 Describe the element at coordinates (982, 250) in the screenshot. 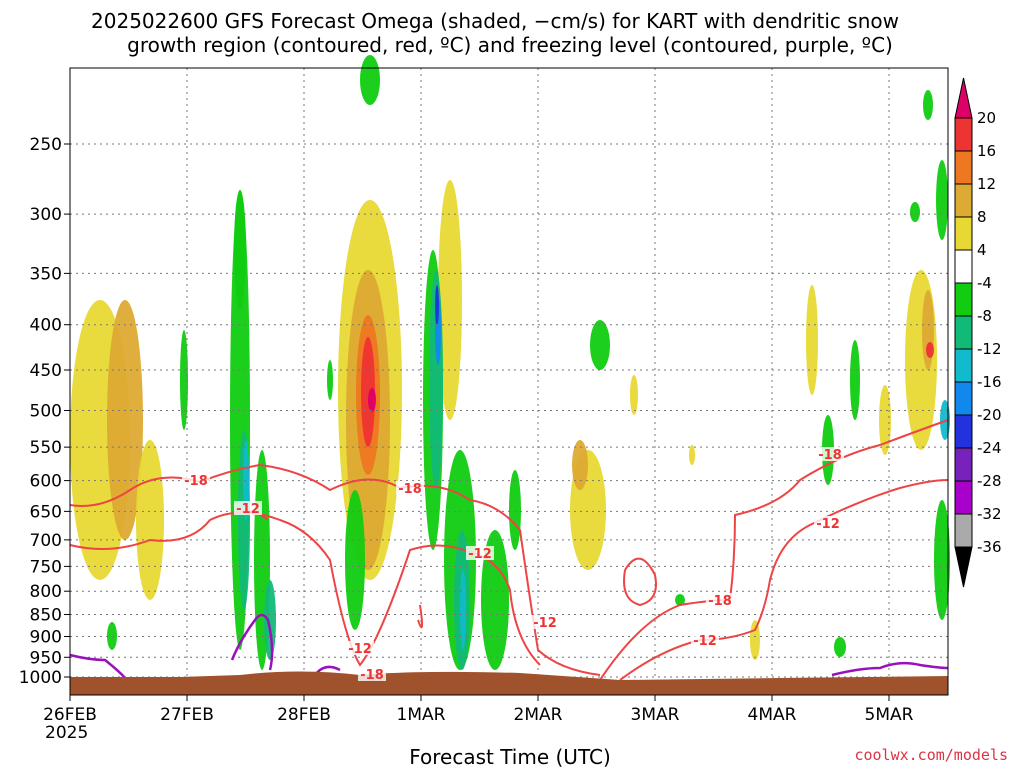

I see `colorbar-label: 4` at that location.